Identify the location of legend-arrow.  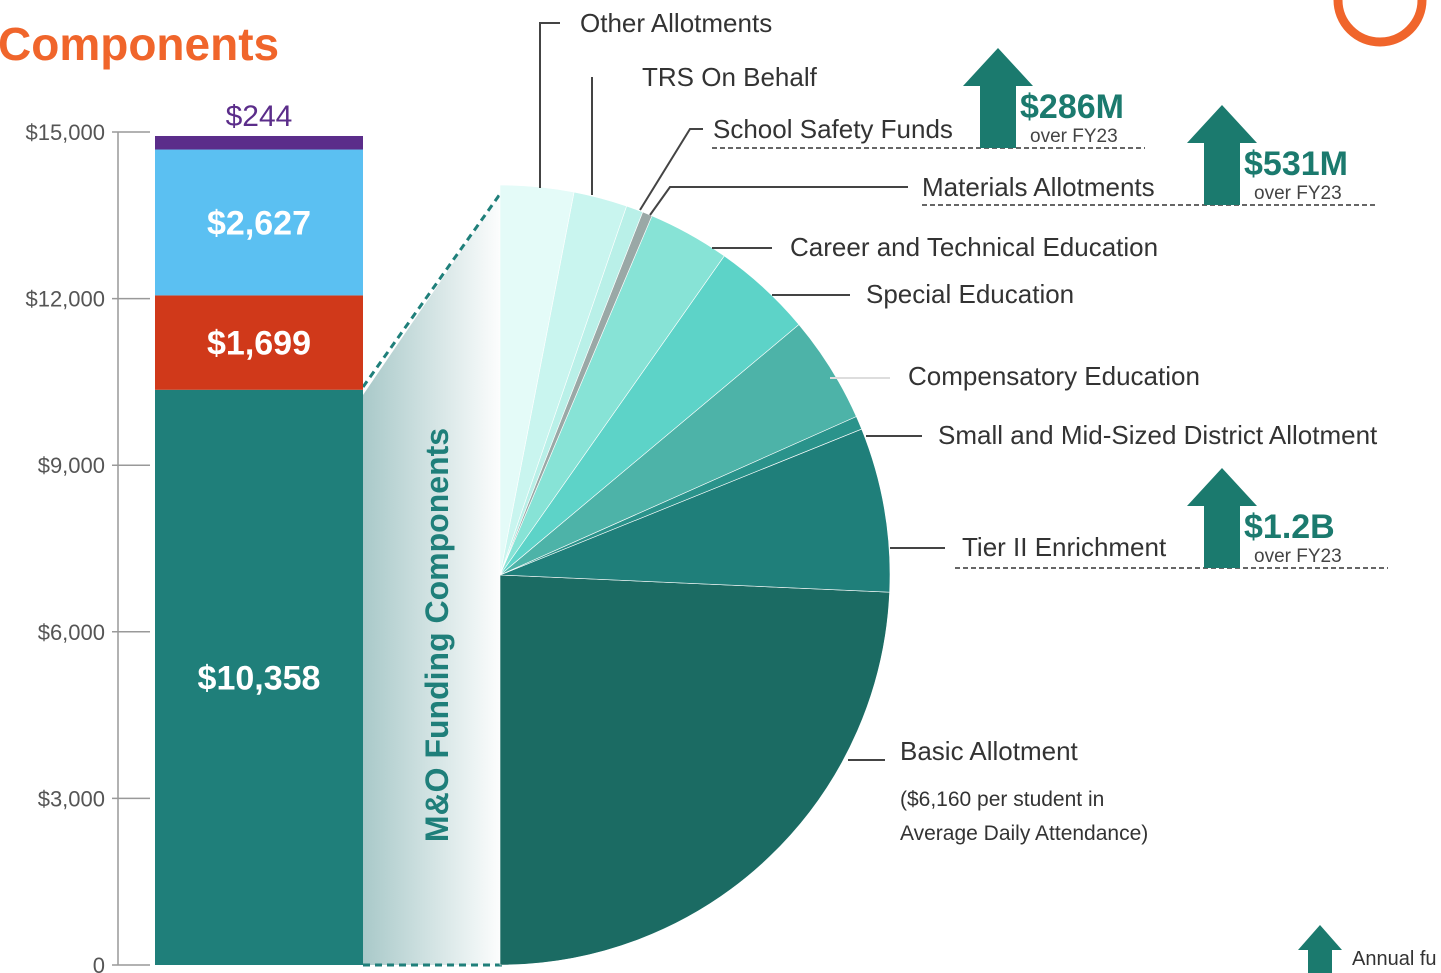
(1320, 949).